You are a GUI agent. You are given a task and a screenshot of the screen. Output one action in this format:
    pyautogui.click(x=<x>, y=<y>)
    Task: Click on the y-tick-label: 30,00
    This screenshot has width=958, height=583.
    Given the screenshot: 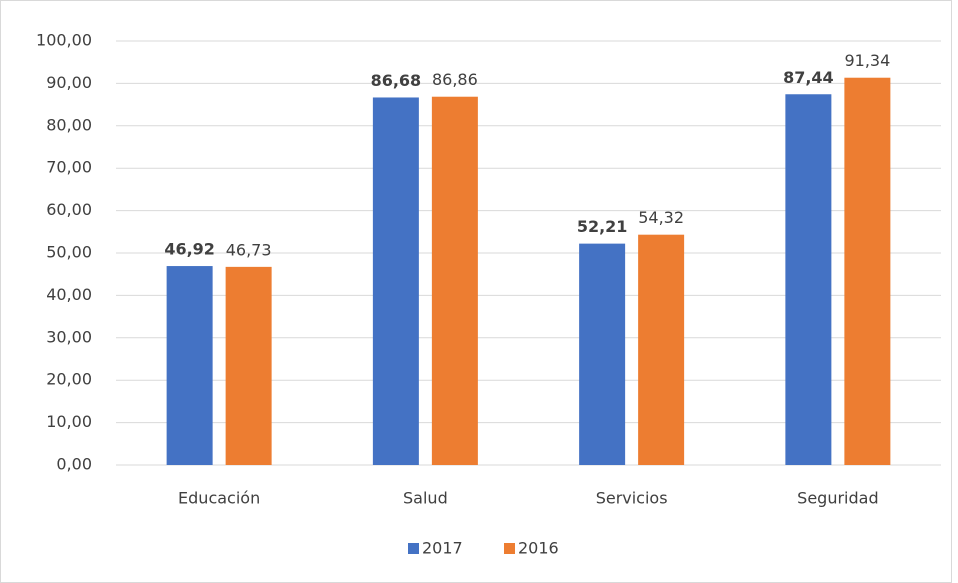 What is the action you would take?
    pyautogui.click(x=69, y=336)
    